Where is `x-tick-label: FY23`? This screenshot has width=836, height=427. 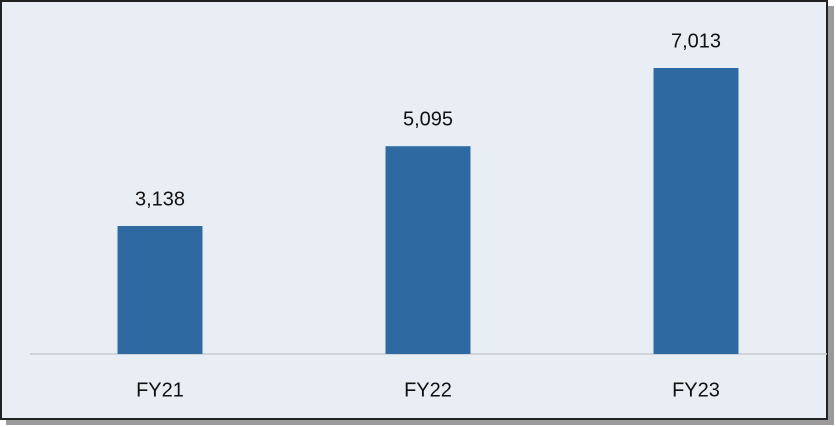
x-tick-label: FY23 is located at coordinates (696, 390).